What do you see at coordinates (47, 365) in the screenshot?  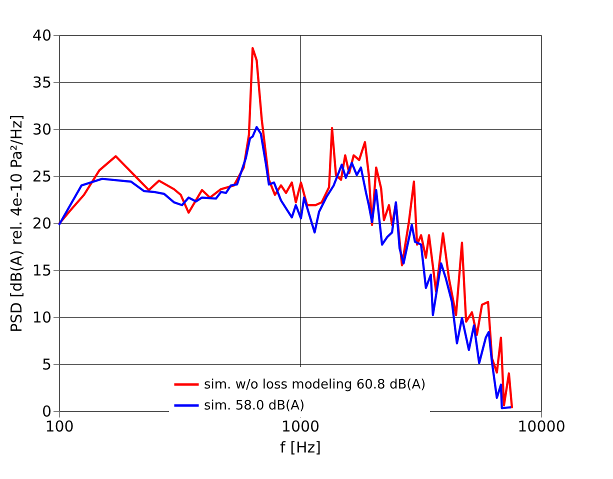 I see `y-tick-label: 5` at bounding box center [47, 365].